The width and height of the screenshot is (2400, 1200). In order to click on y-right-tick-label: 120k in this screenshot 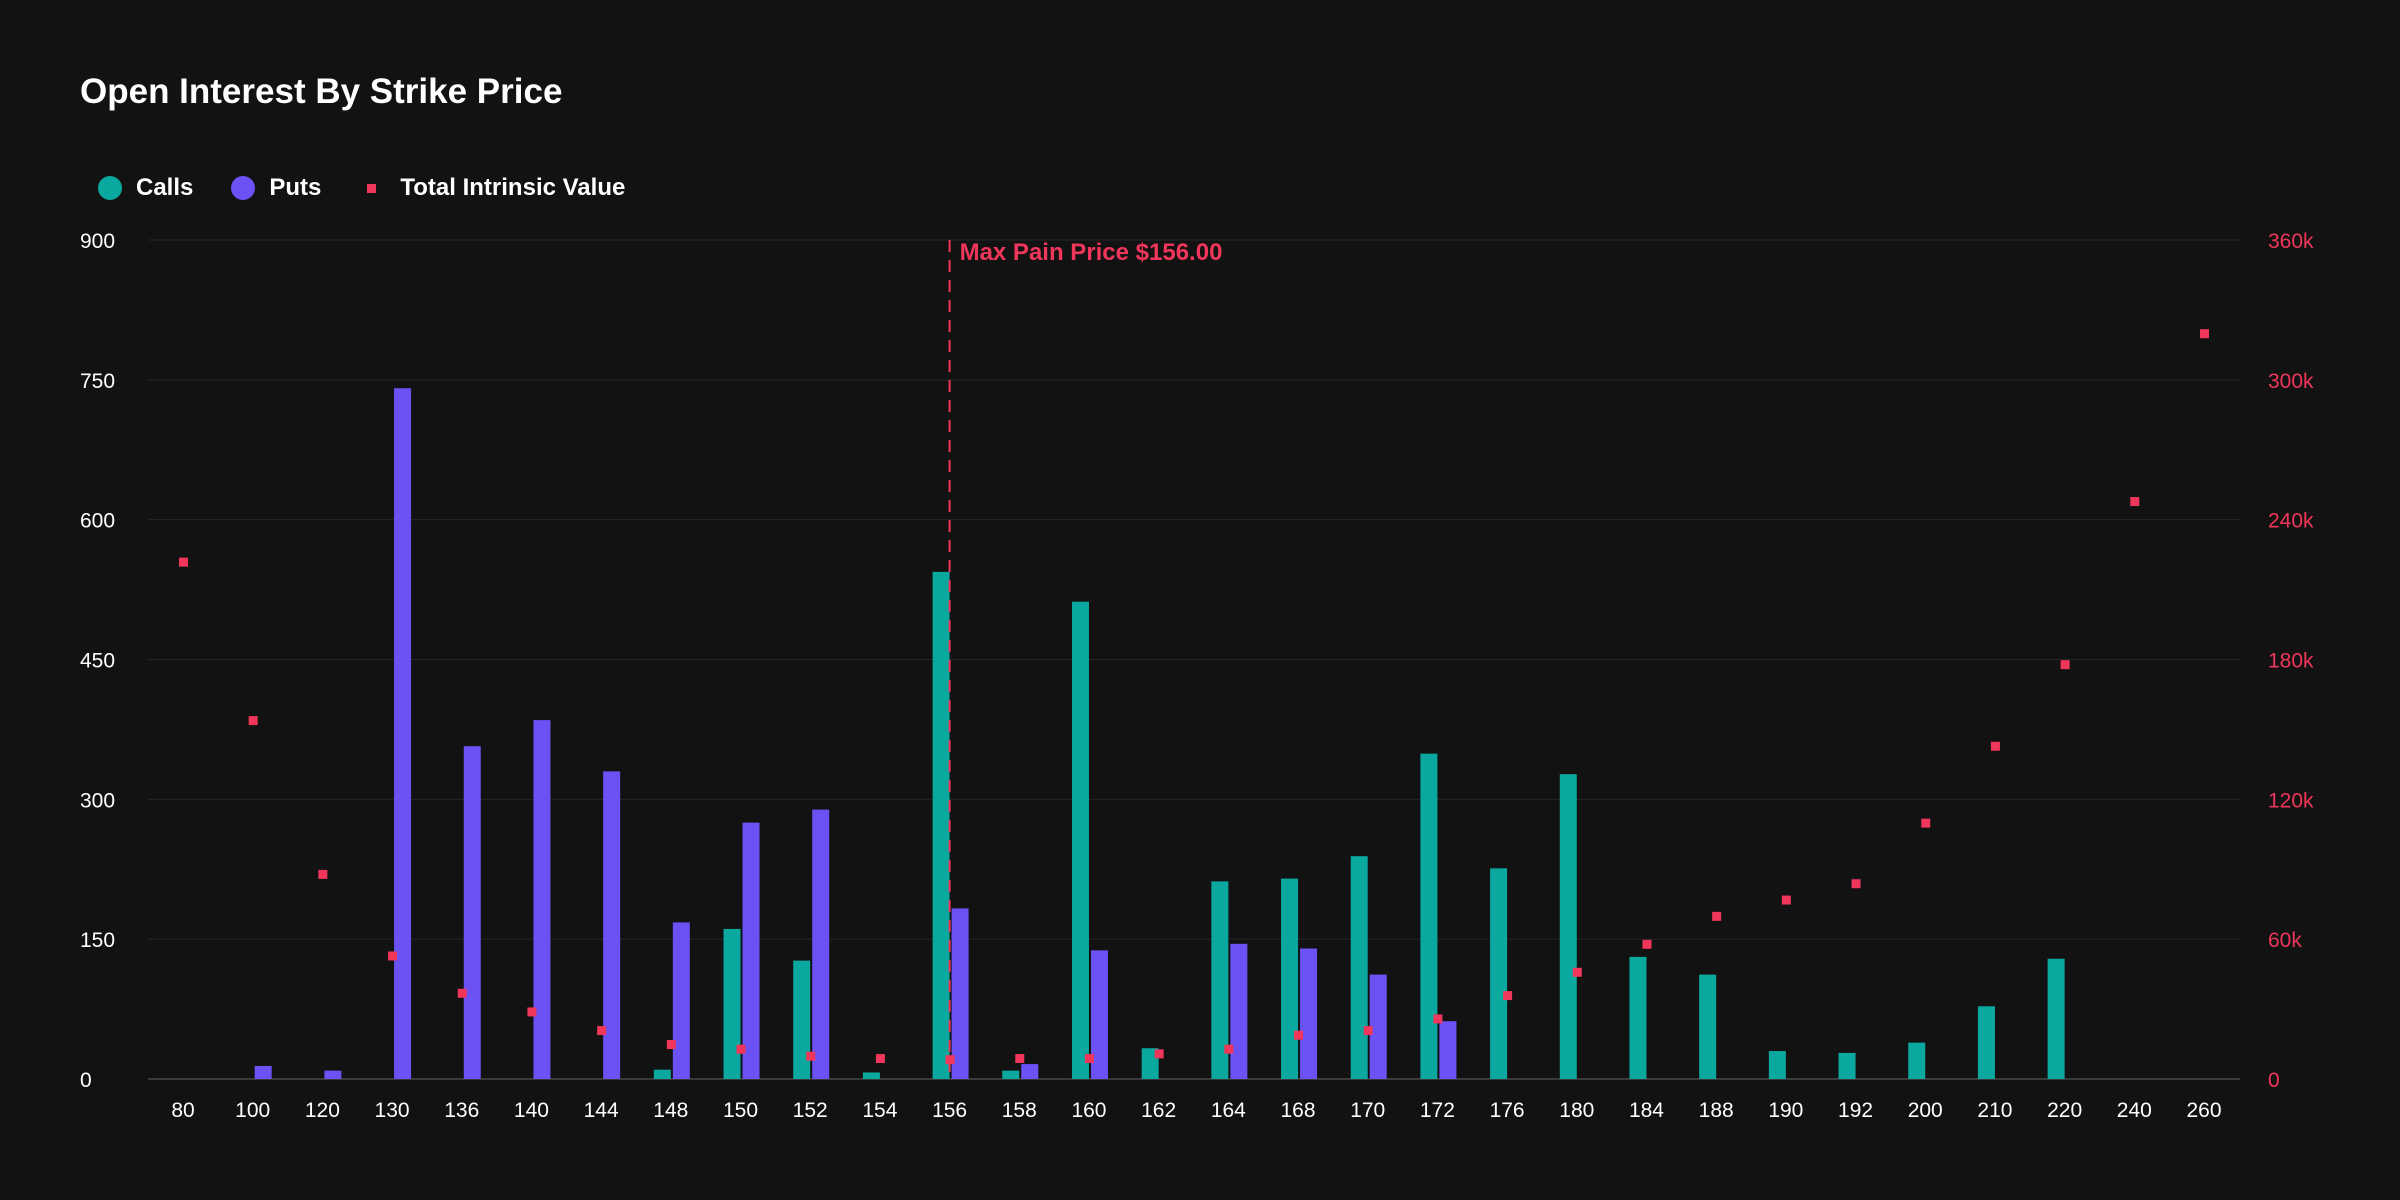, I will do `click(2291, 800)`.